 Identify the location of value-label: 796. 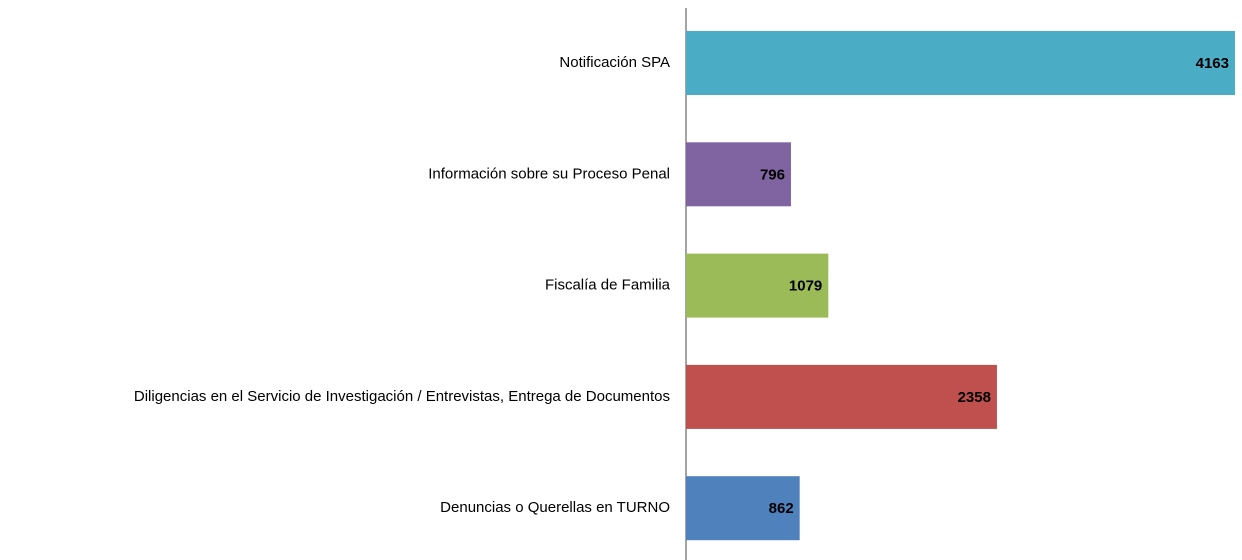
(772, 174).